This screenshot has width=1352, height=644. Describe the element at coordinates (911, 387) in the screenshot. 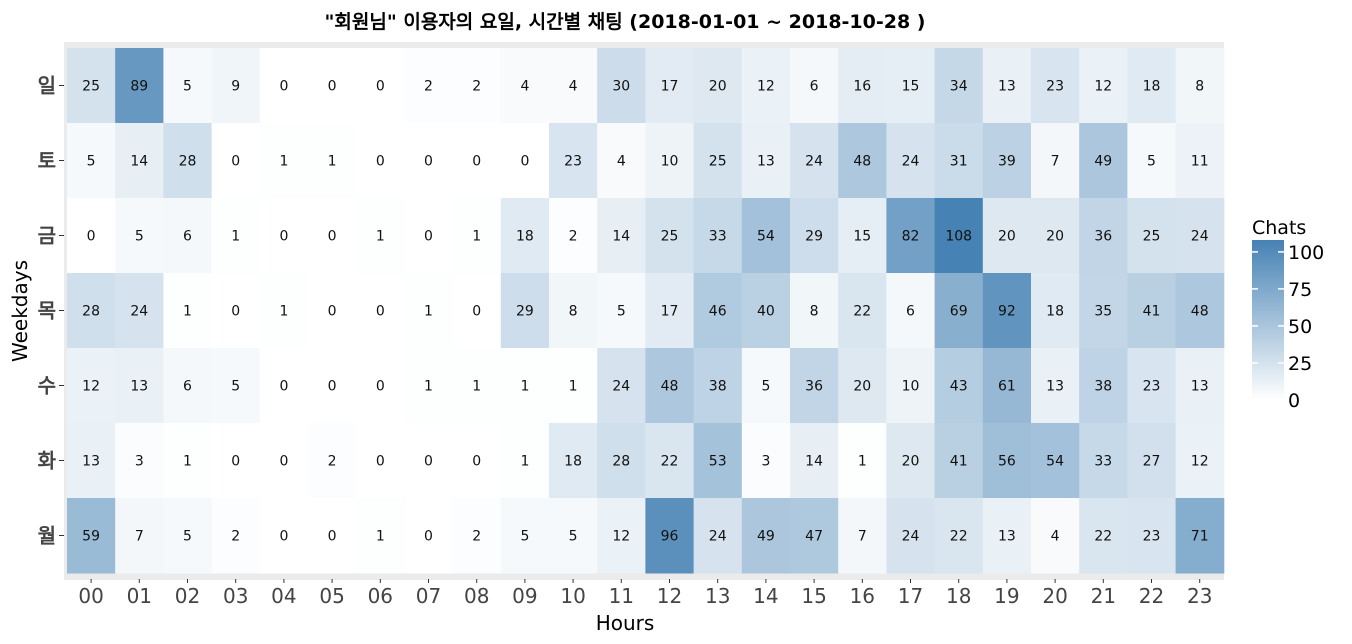

I see `cell-value-label: 10` at that location.